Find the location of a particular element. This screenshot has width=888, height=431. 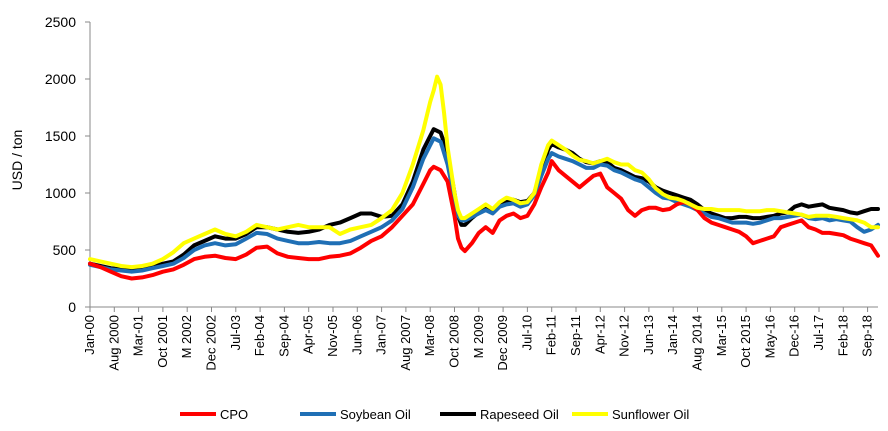

y-tick-label: 500 is located at coordinates (65, 250).